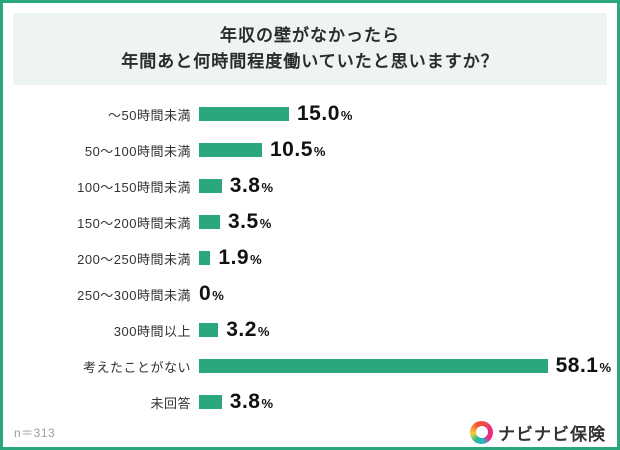 Image resolution: width=620 pixels, height=450 pixels. I want to click on category-label: ～50時間未満, so click(149, 115).